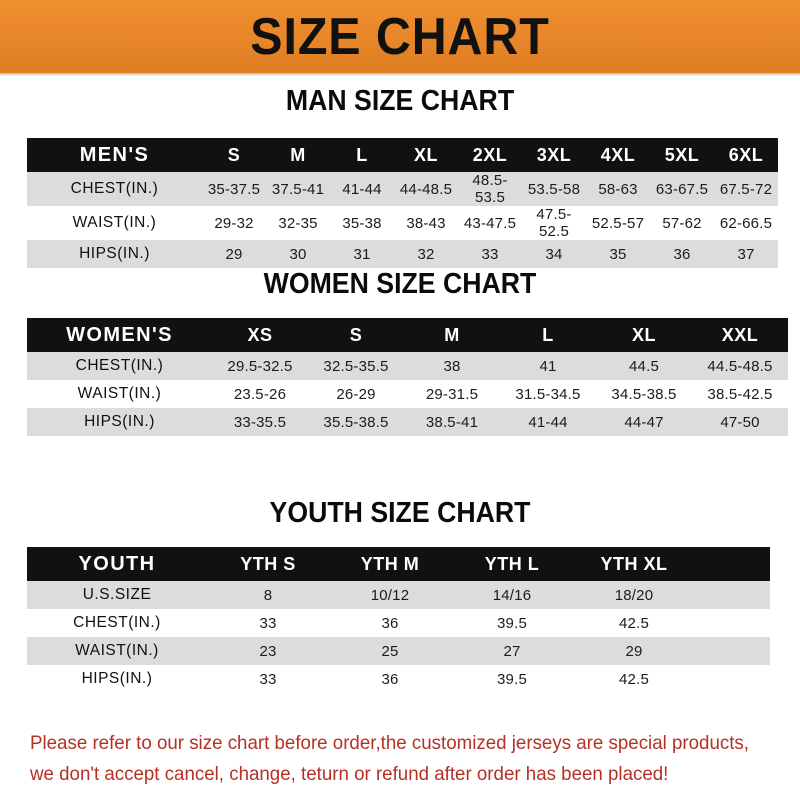  What do you see at coordinates (114, 222) in the screenshot?
I see `man-row-label: WAIST(IN.)` at bounding box center [114, 222].